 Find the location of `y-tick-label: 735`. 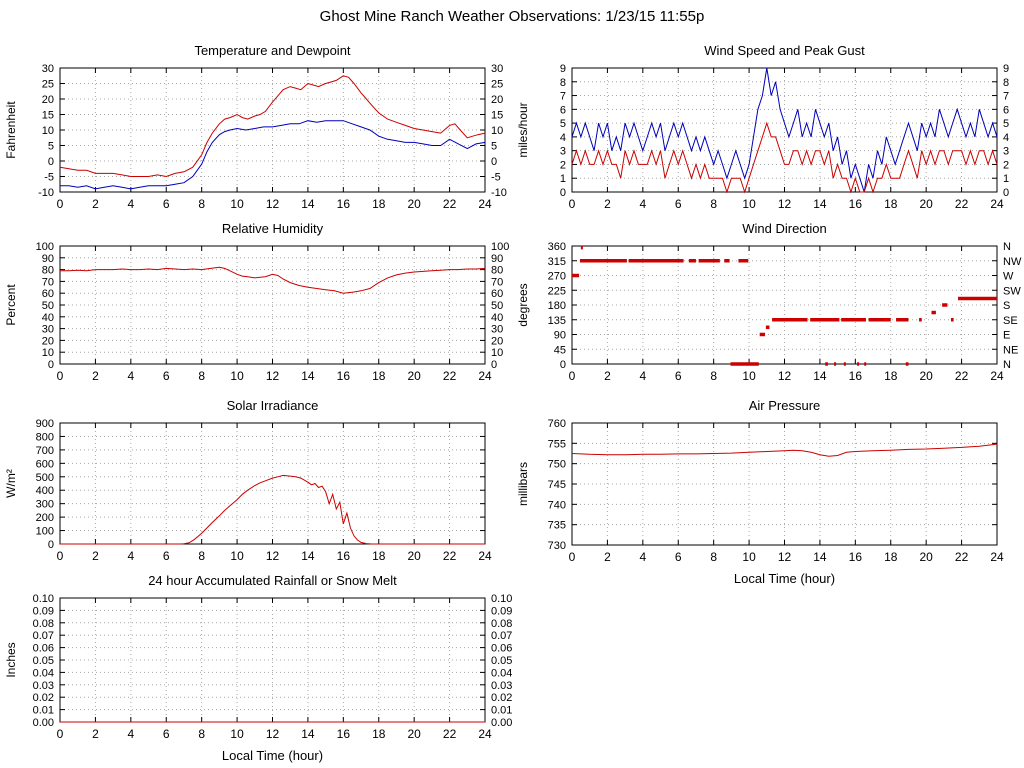

y-tick-label: 735 is located at coordinates (557, 526).